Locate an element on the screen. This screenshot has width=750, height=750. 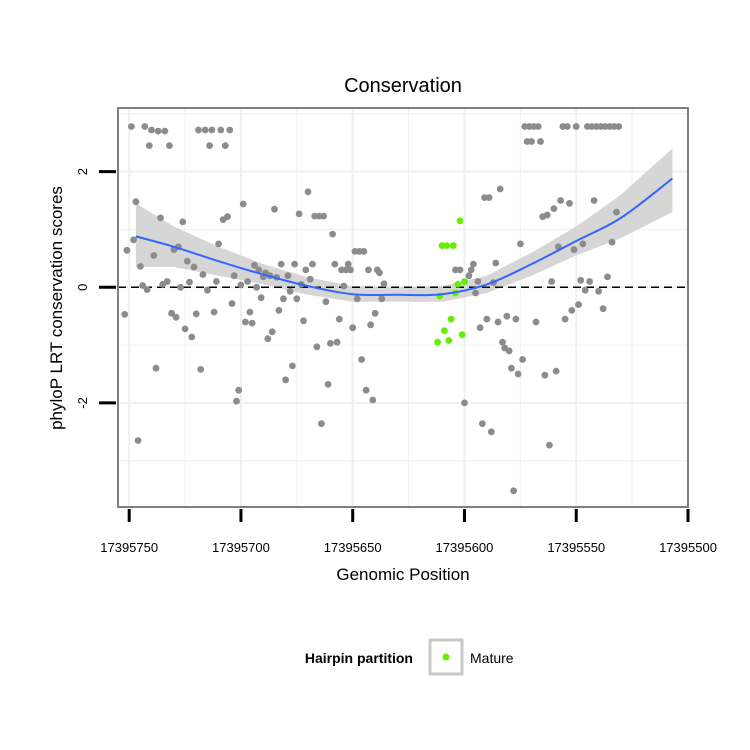
x-tick-label: 17395700 is located at coordinates (241, 547).